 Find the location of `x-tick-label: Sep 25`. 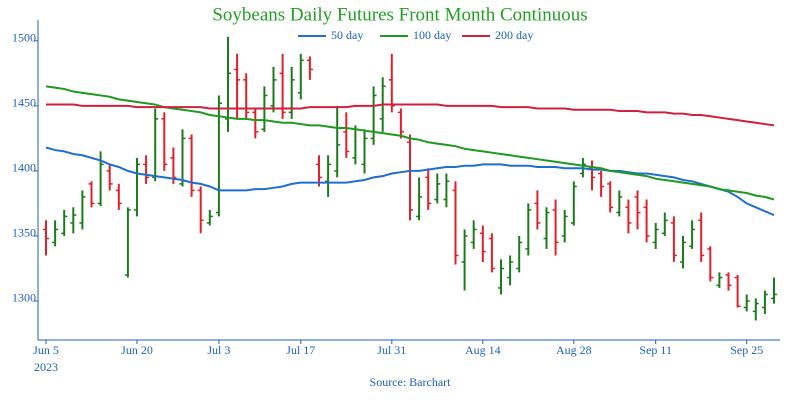

x-tick-label: Sep 25 is located at coordinates (746, 350).